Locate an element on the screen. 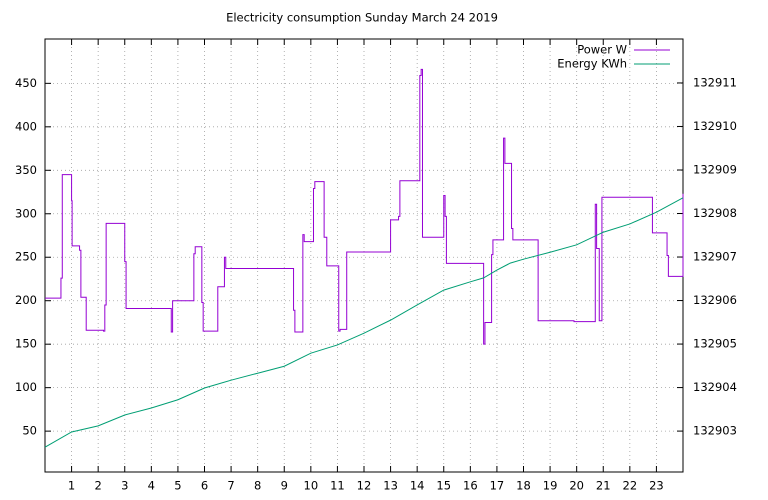  x-tick-label: 18 is located at coordinates (523, 486).